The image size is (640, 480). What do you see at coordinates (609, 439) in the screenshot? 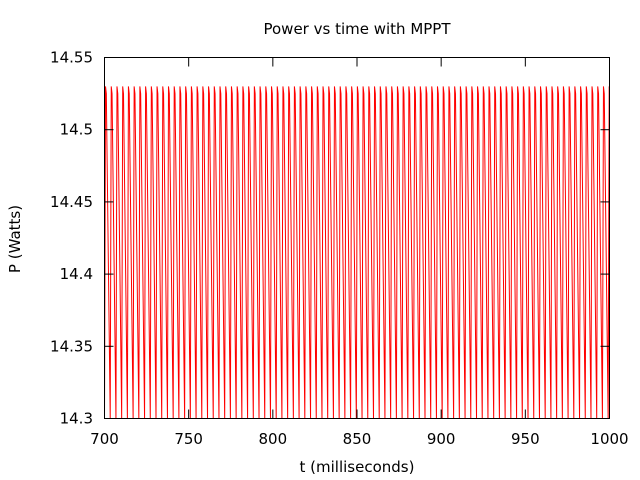
I see `x-tick-label: 1000` at bounding box center [609, 439].